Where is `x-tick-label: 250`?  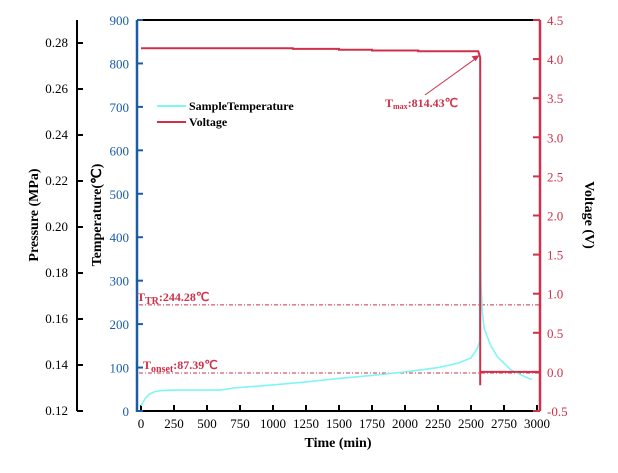 x-tick-label: 250 is located at coordinates (174, 423).